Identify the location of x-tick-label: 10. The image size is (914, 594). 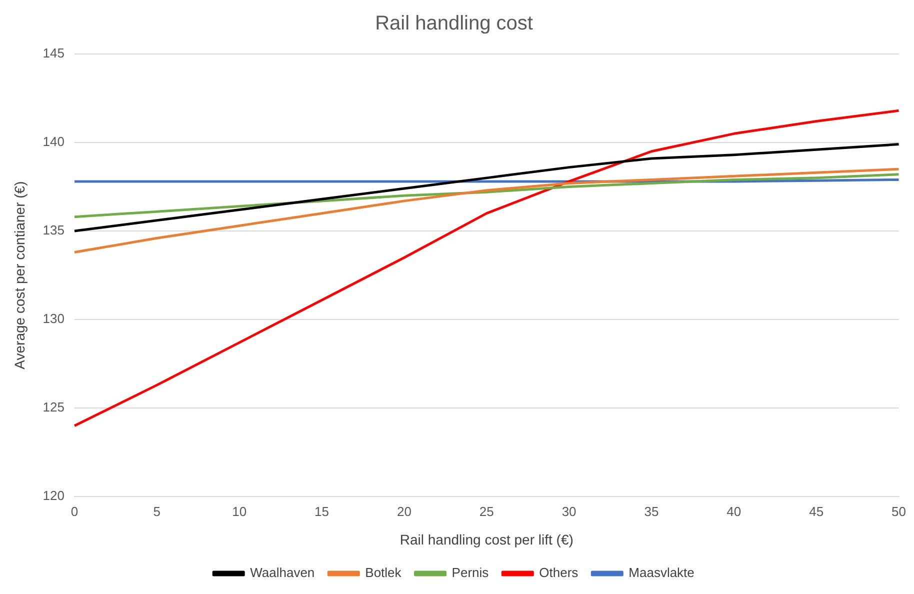
(239, 511).